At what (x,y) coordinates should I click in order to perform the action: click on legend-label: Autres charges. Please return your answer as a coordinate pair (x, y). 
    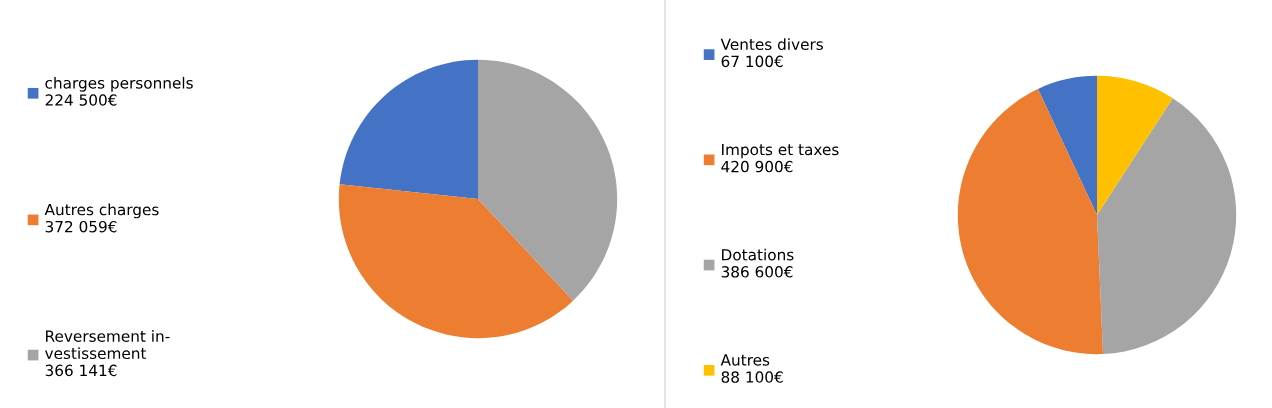
    Looking at the image, I should click on (101, 211).